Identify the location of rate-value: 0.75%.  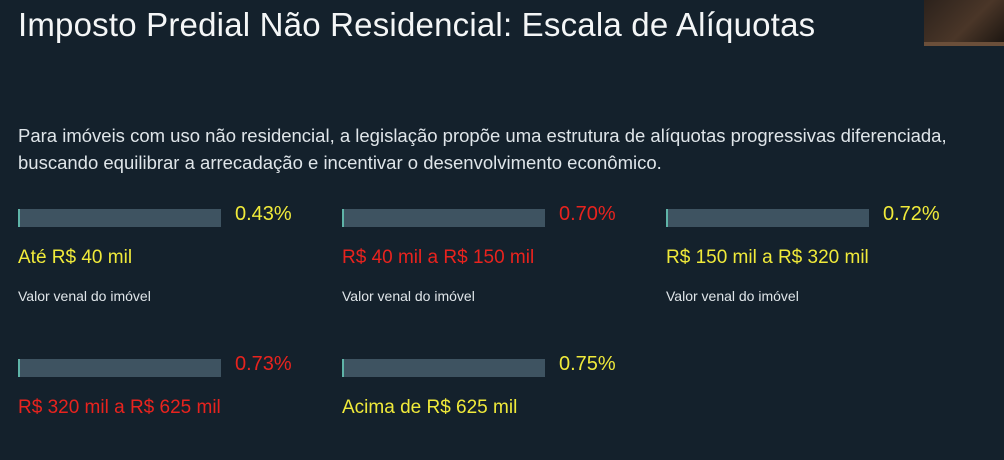
(587, 364).